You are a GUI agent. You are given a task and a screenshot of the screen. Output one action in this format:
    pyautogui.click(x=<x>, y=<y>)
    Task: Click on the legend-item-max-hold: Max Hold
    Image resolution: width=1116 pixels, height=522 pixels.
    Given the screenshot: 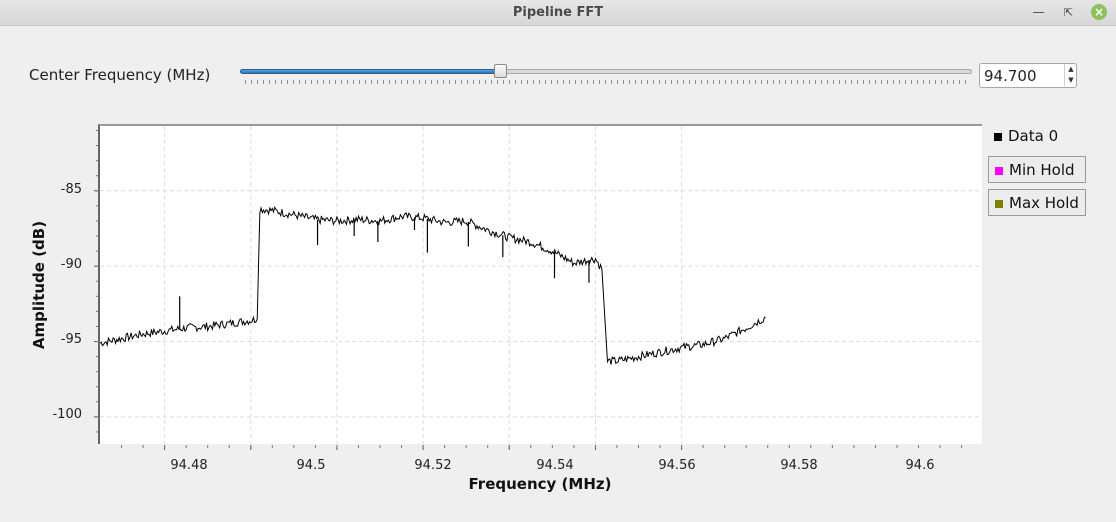 What is the action you would take?
    pyautogui.click(x=1037, y=202)
    